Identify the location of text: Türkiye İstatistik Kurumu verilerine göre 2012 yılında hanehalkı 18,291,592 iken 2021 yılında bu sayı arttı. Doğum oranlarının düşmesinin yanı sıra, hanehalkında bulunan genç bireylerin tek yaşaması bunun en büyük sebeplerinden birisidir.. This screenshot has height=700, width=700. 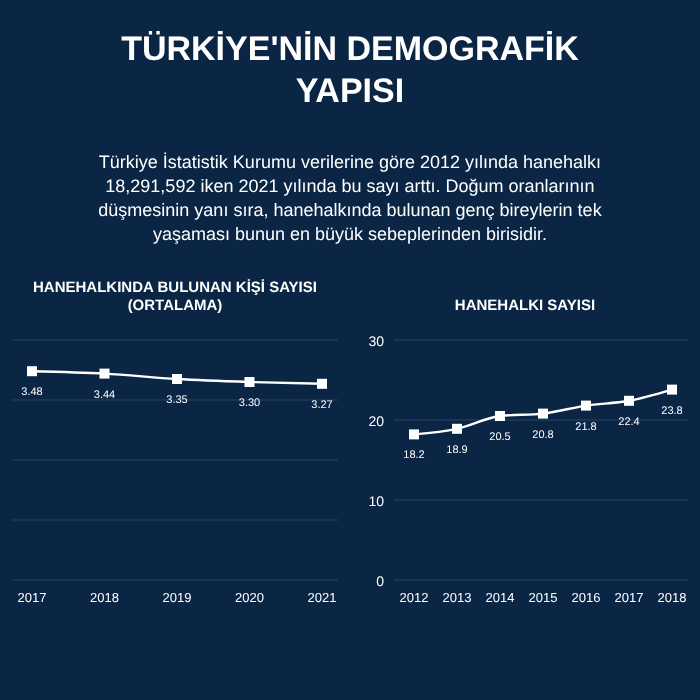
(350, 198).